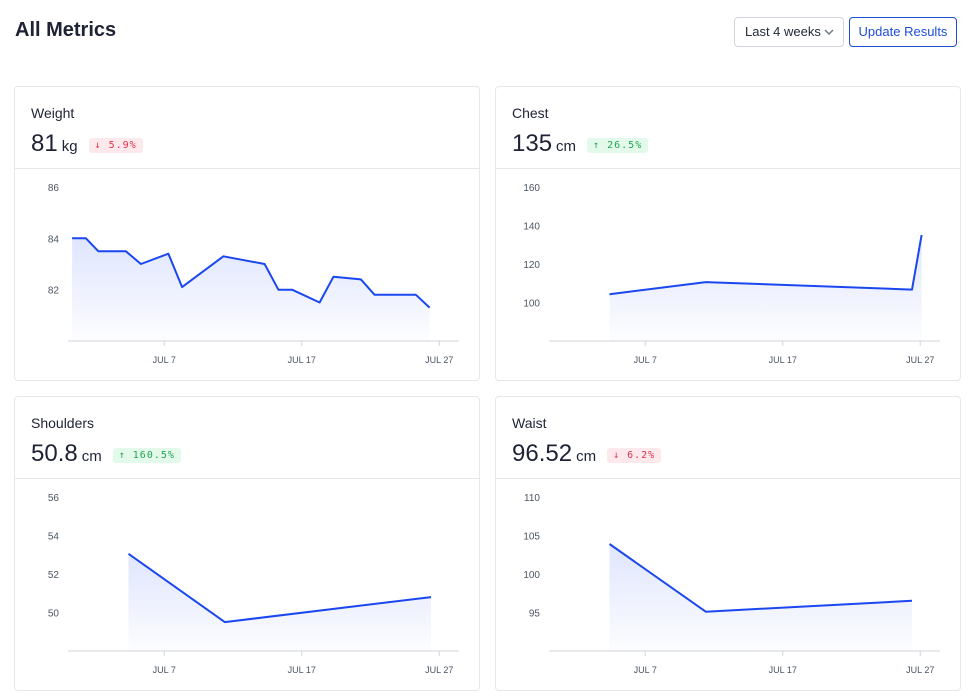  What do you see at coordinates (54, 291) in the screenshot?
I see `y-tick-label: 82` at bounding box center [54, 291].